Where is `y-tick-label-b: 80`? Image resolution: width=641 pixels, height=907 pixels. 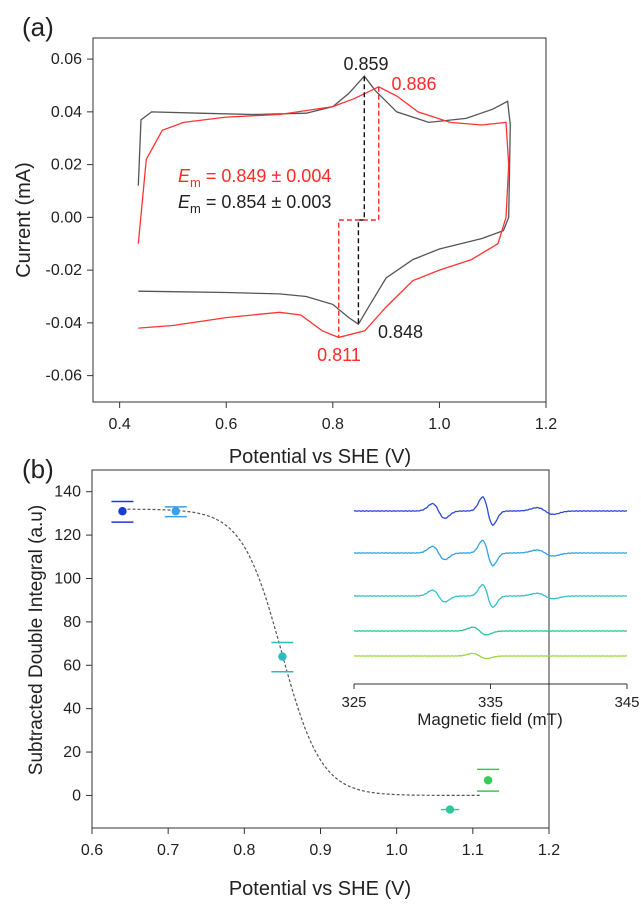 y-tick-label-b: 80 is located at coordinates (72, 622).